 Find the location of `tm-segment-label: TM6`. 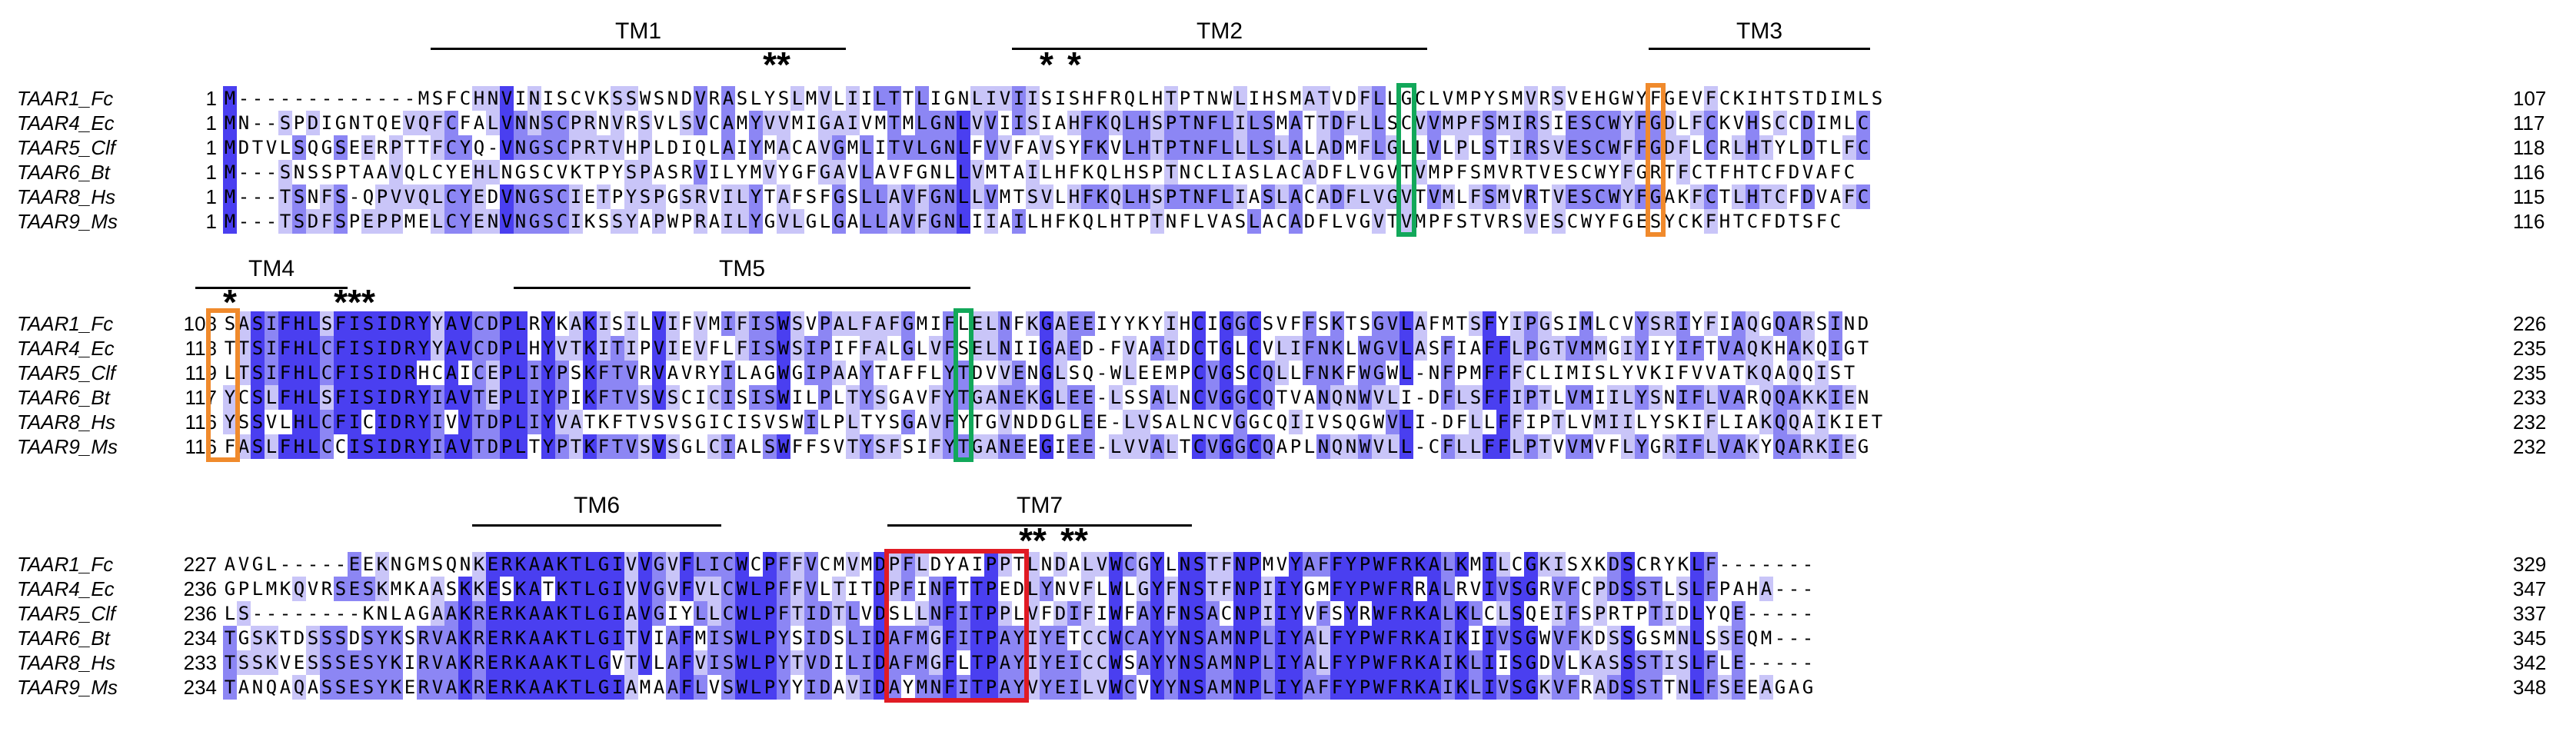

tm-segment-label: TM6 is located at coordinates (597, 505).